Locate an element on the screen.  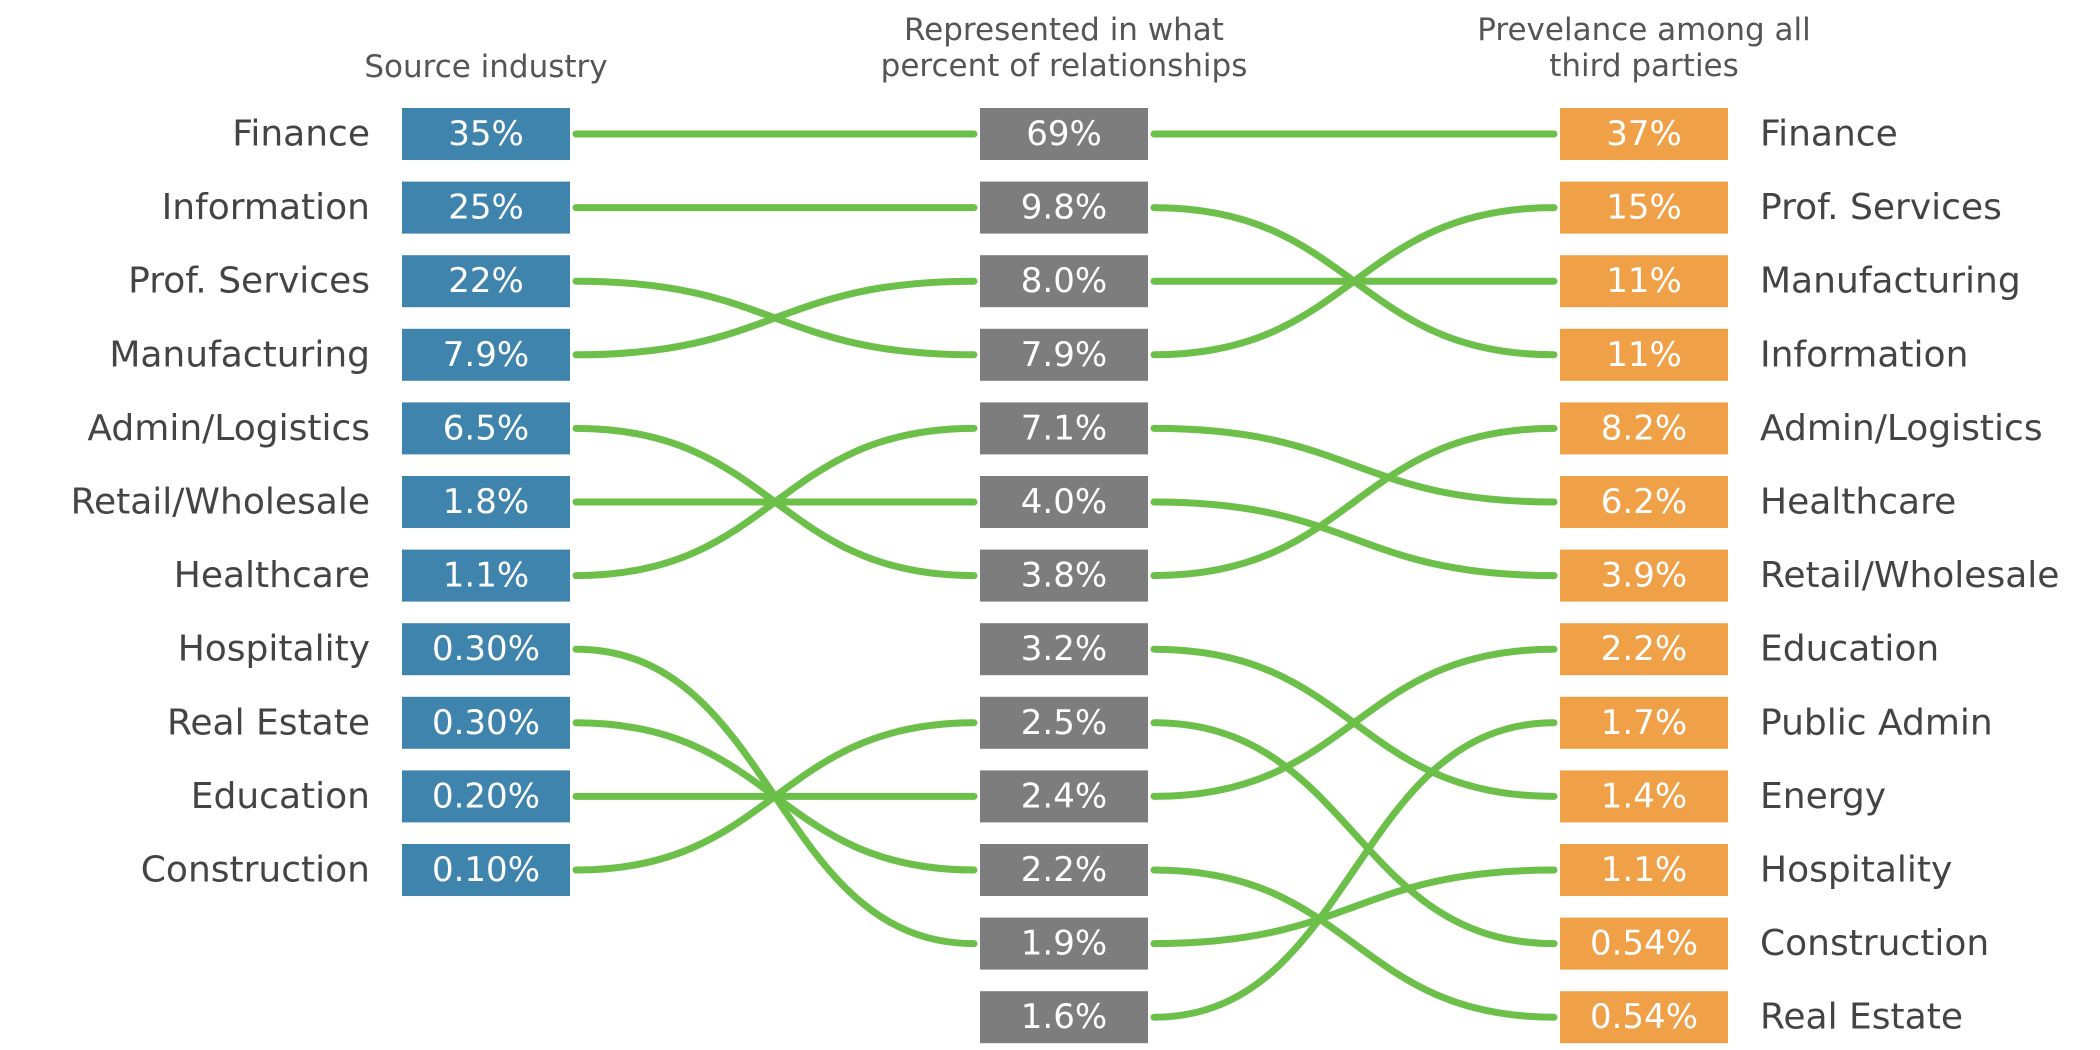
middle-value: 2.4% is located at coordinates (1064, 796).